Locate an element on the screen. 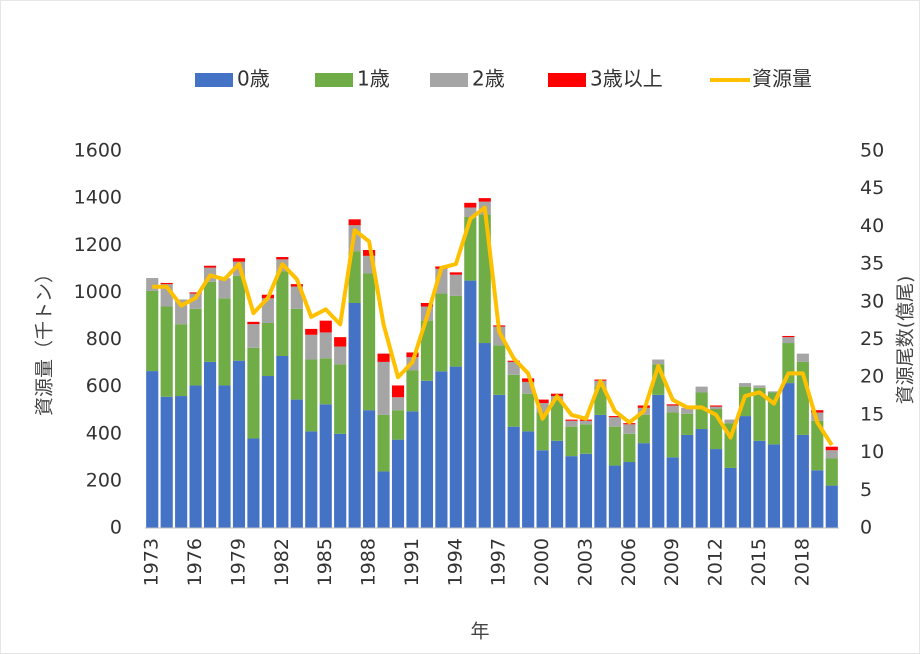 The height and width of the screenshot is (654, 920). y-tick-label: 1200 is located at coordinates (98, 245).